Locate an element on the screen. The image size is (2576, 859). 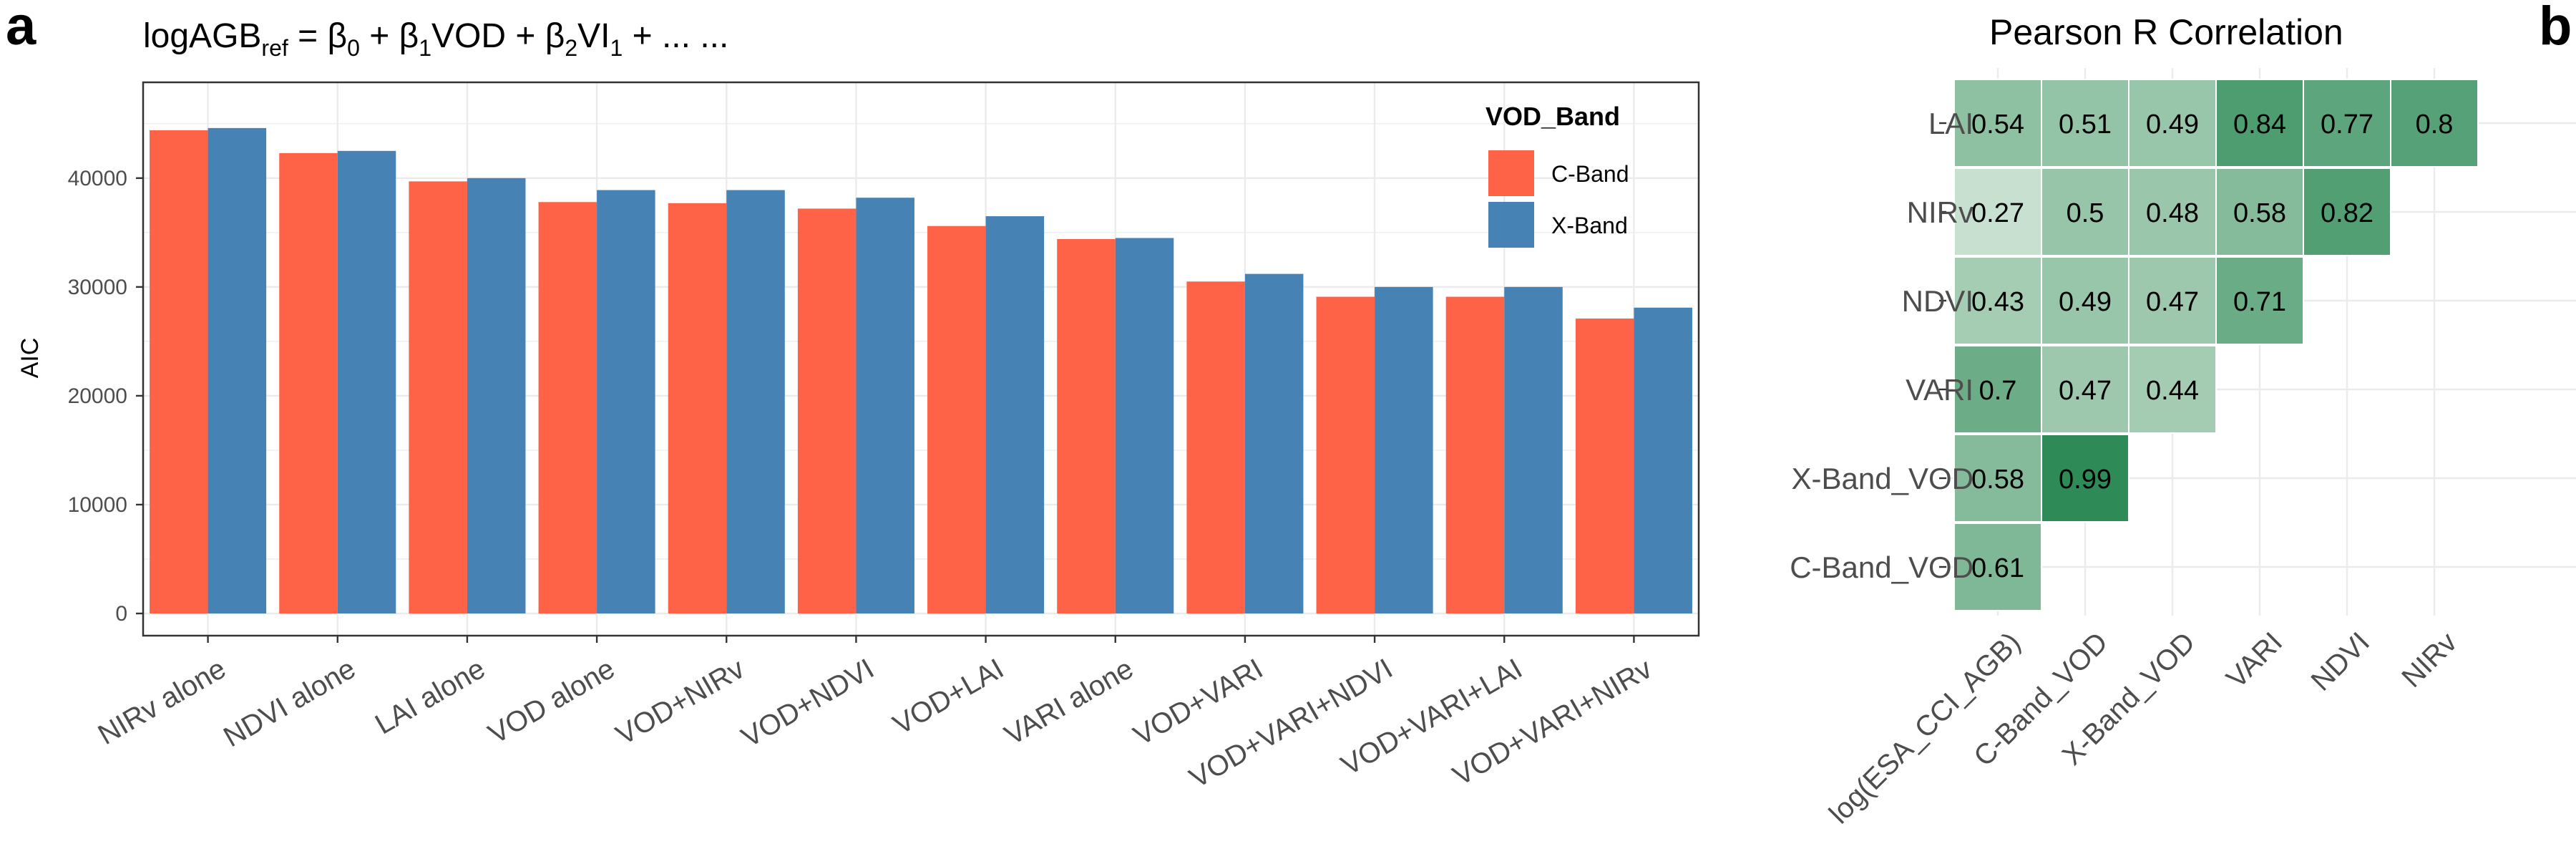
heatmap-cell-nirv-x-band-vod is located at coordinates (2172, 212).